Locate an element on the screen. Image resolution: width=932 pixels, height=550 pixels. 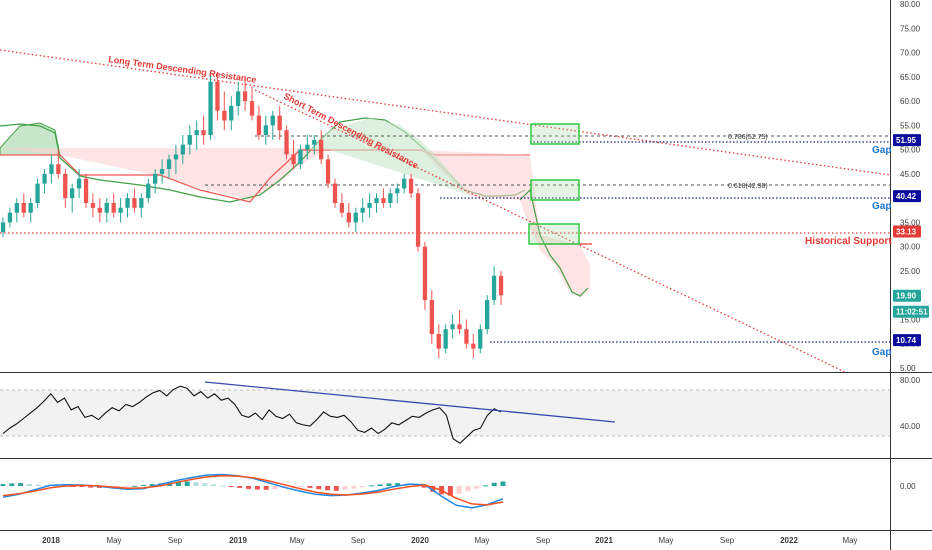
gap-label-1: Gap is located at coordinates (881, 150).